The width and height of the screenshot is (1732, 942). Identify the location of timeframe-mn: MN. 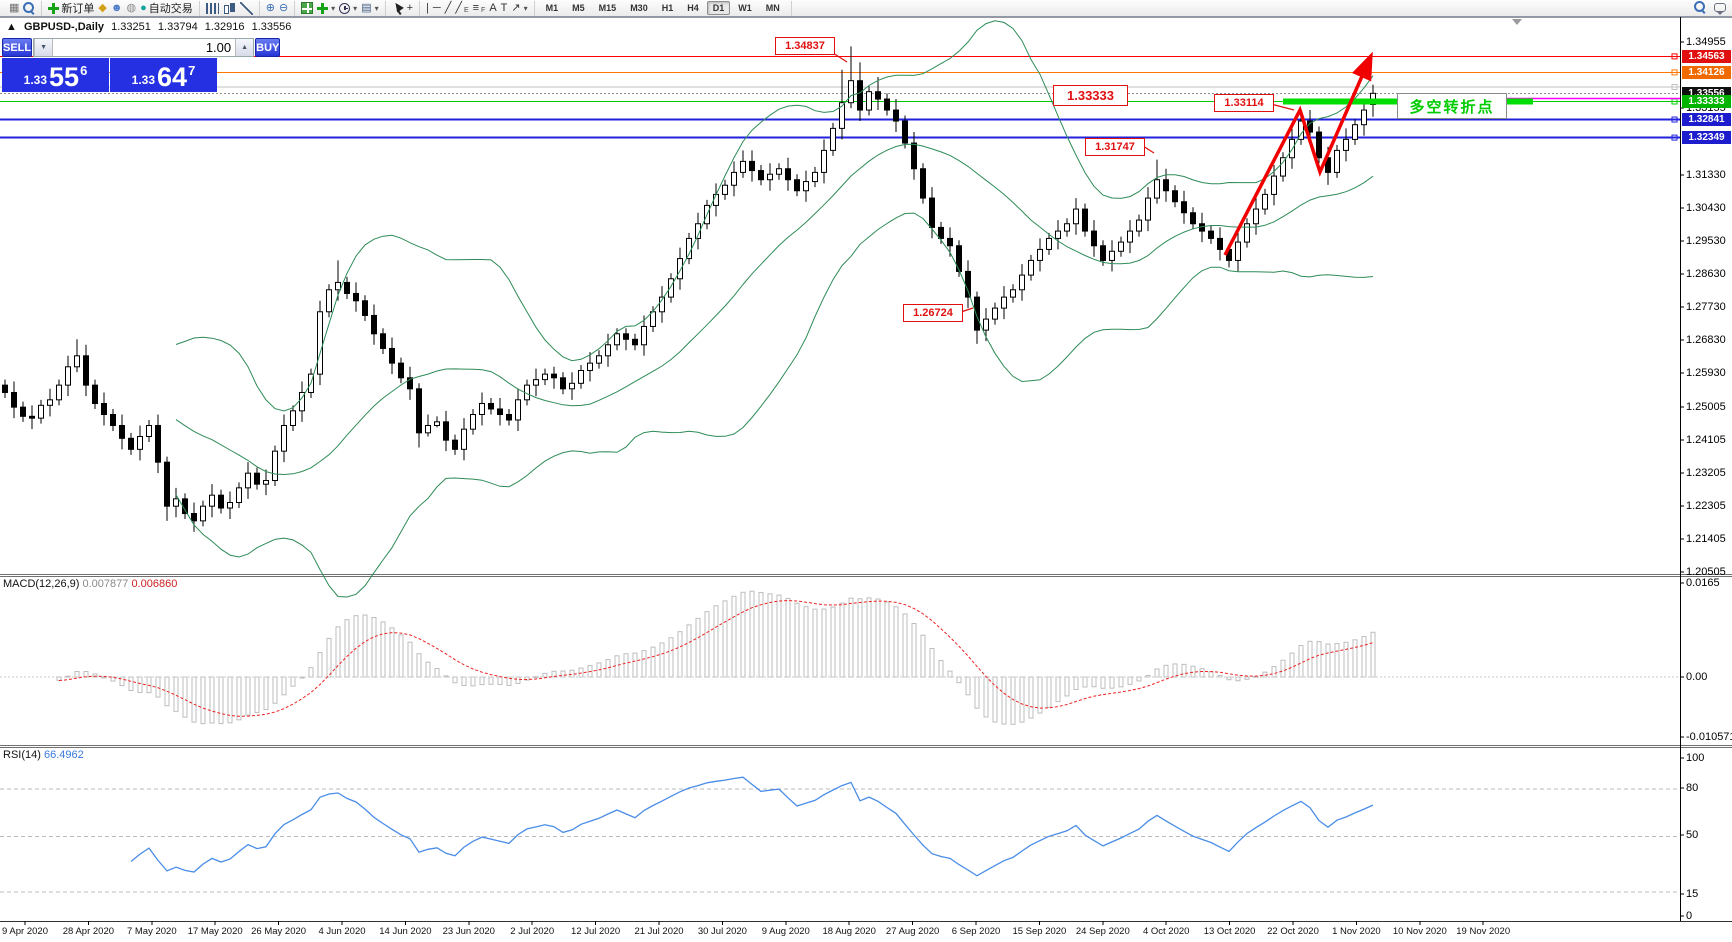
(772, 8).